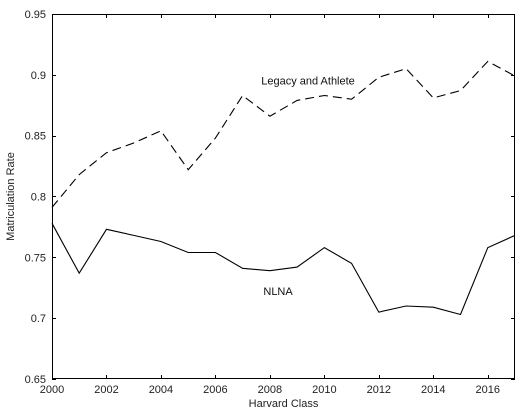 The height and width of the screenshot is (415, 515). I want to click on series-annotations: Legacy and Athlete NLNA, so click(308, 187).